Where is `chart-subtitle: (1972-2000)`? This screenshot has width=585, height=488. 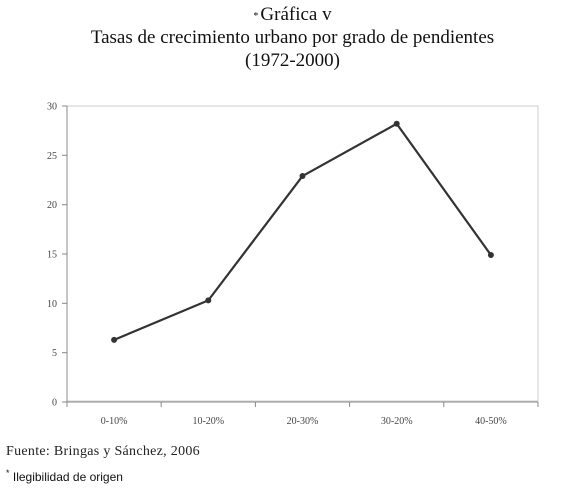 chart-subtitle: (1972-2000) is located at coordinates (292, 60).